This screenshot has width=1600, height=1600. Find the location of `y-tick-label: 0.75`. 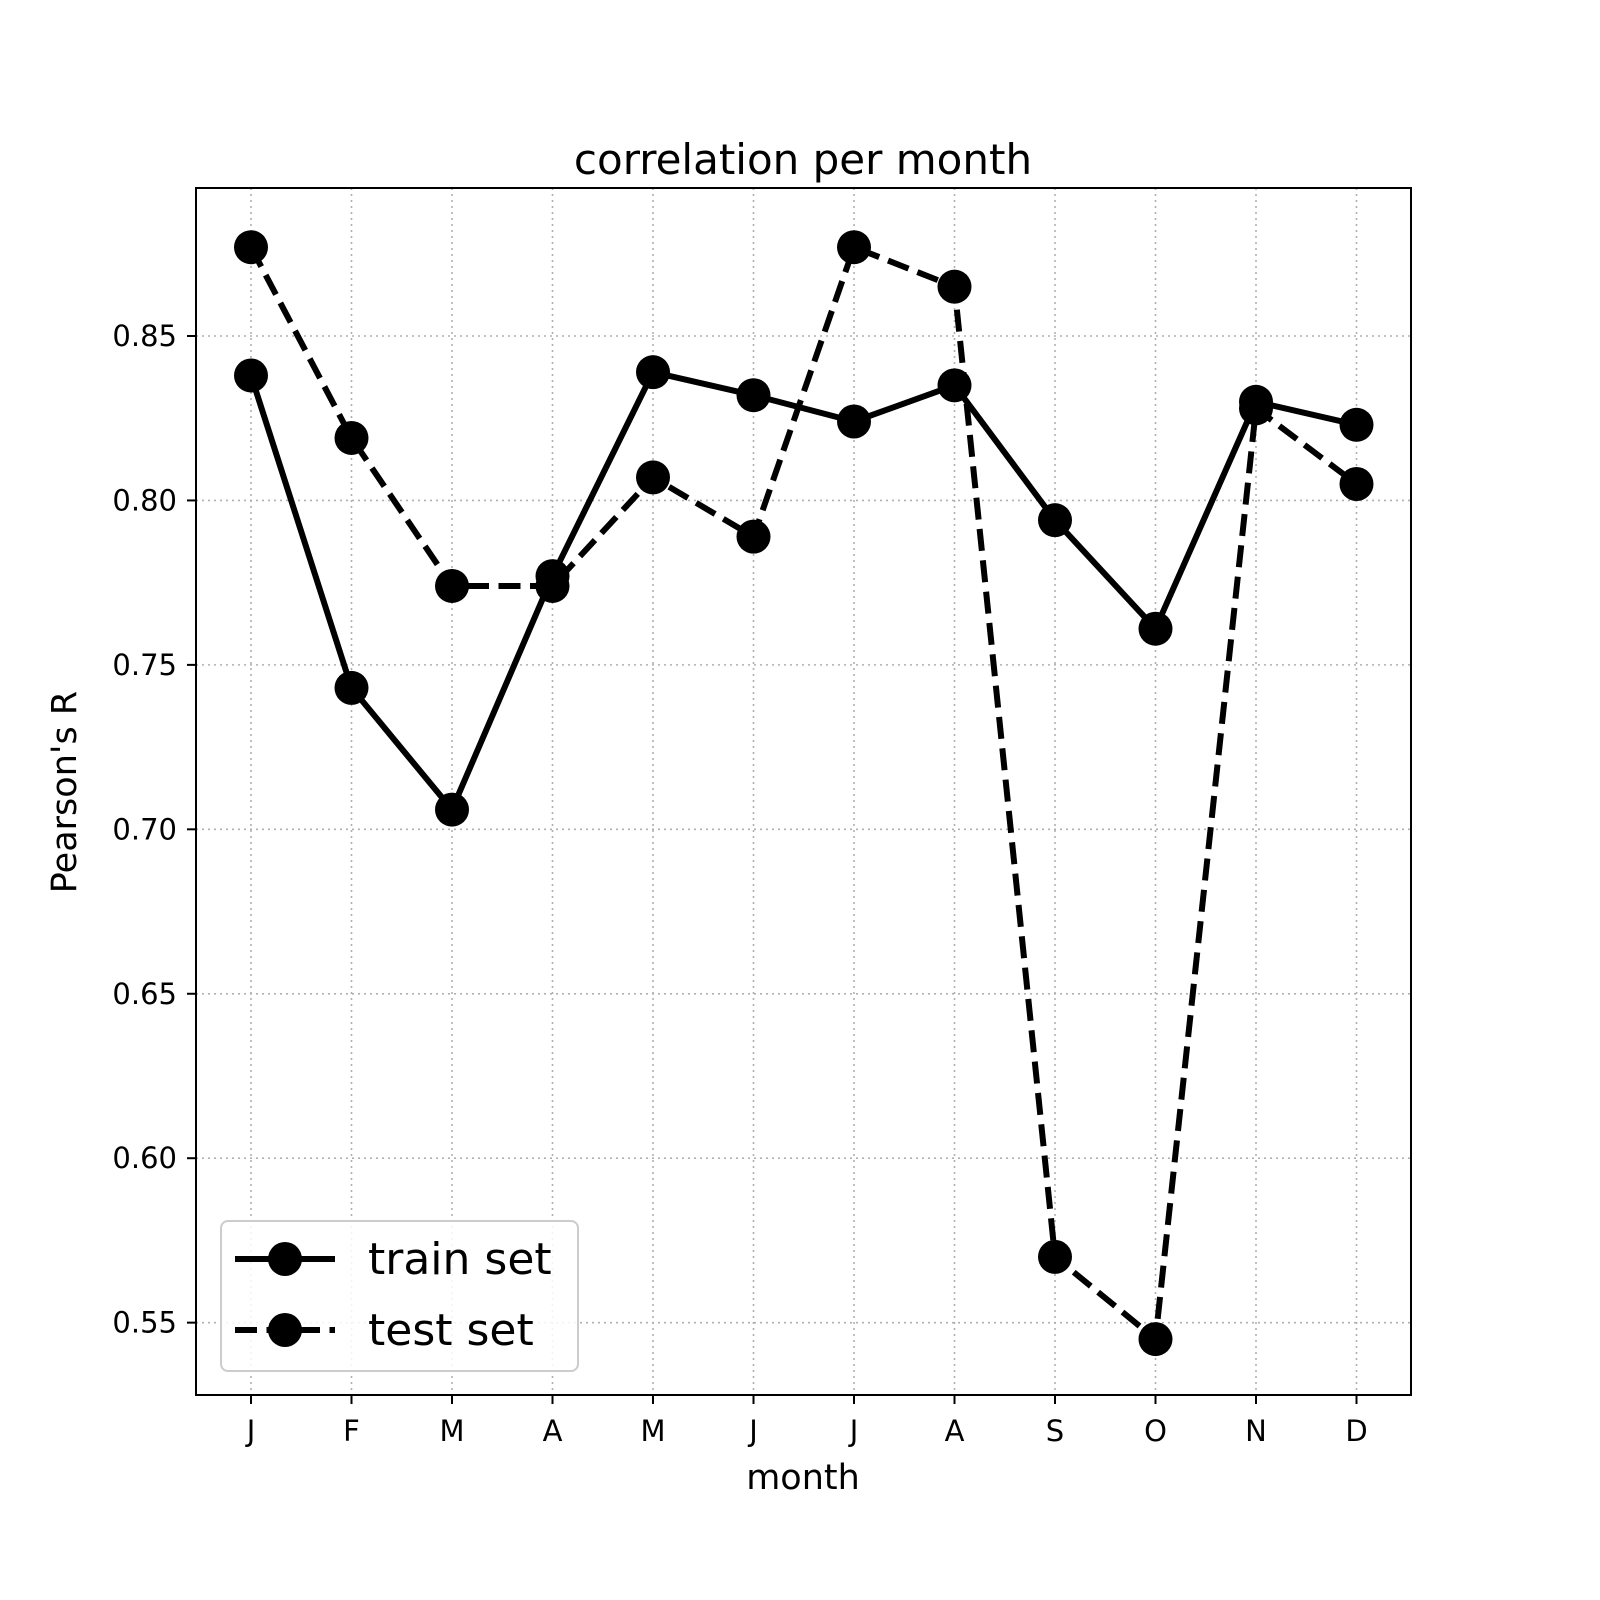

y-tick-label: 0.75 is located at coordinates (144, 665).